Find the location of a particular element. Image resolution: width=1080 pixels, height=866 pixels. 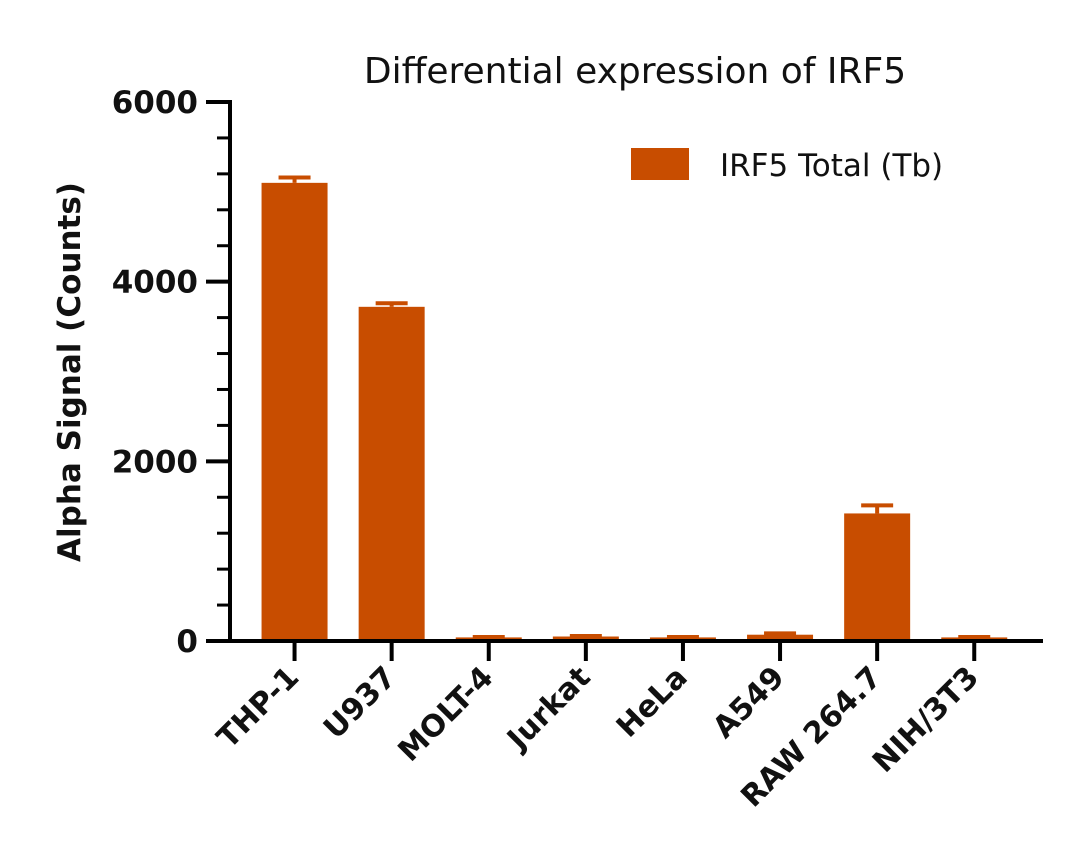

y-axis-ticks: 0 2000 4000 6000 is located at coordinates (171, 372).